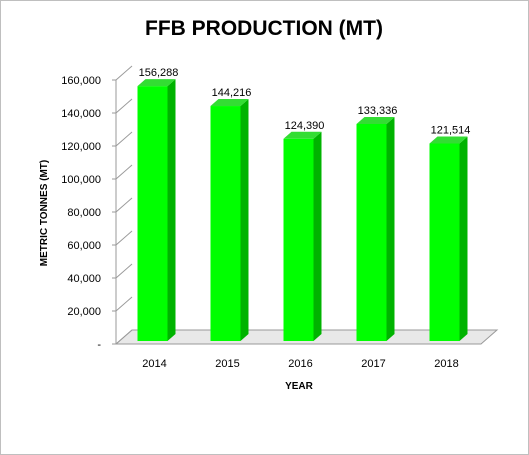 Image resolution: width=529 pixels, height=455 pixels. What do you see at coordinates (44, 213) in the screenshot?
I see `y-axis-label: METRIC TONNES (MT)` at bounding box center [44, 213].